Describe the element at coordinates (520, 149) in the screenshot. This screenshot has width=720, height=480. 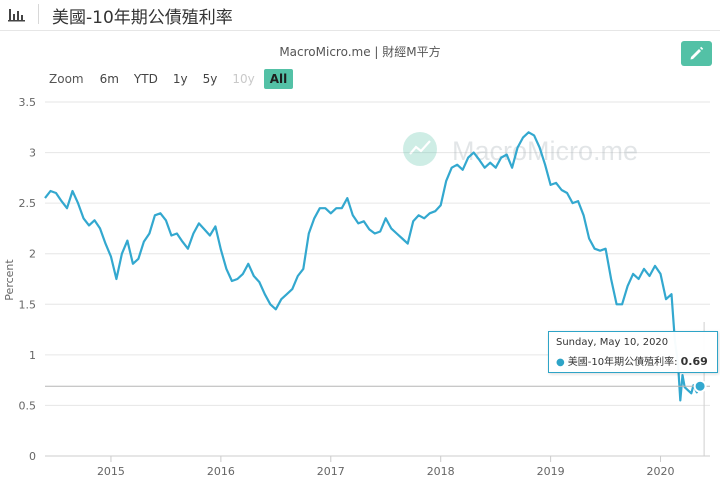
I see `watermark: MacroMicro.me` at that location.